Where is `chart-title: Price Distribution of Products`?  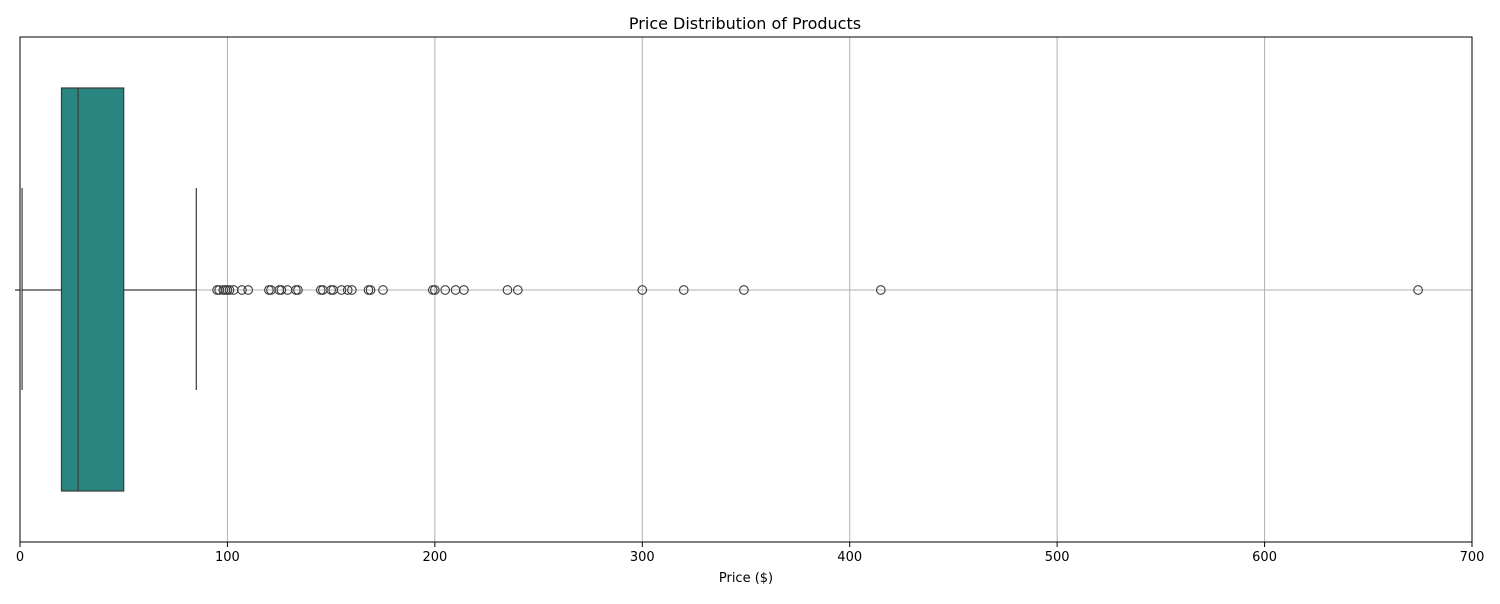
chart-title: Price Distribution of Products is located at coordinates (745, 23).